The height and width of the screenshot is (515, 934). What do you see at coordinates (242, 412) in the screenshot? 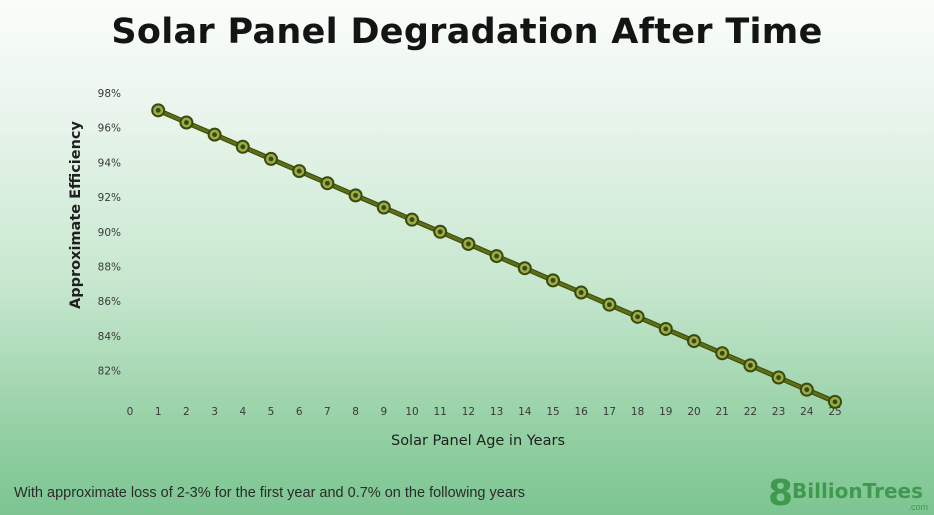
I see `x-tick-label: 4` at bounding box center [242, 412].